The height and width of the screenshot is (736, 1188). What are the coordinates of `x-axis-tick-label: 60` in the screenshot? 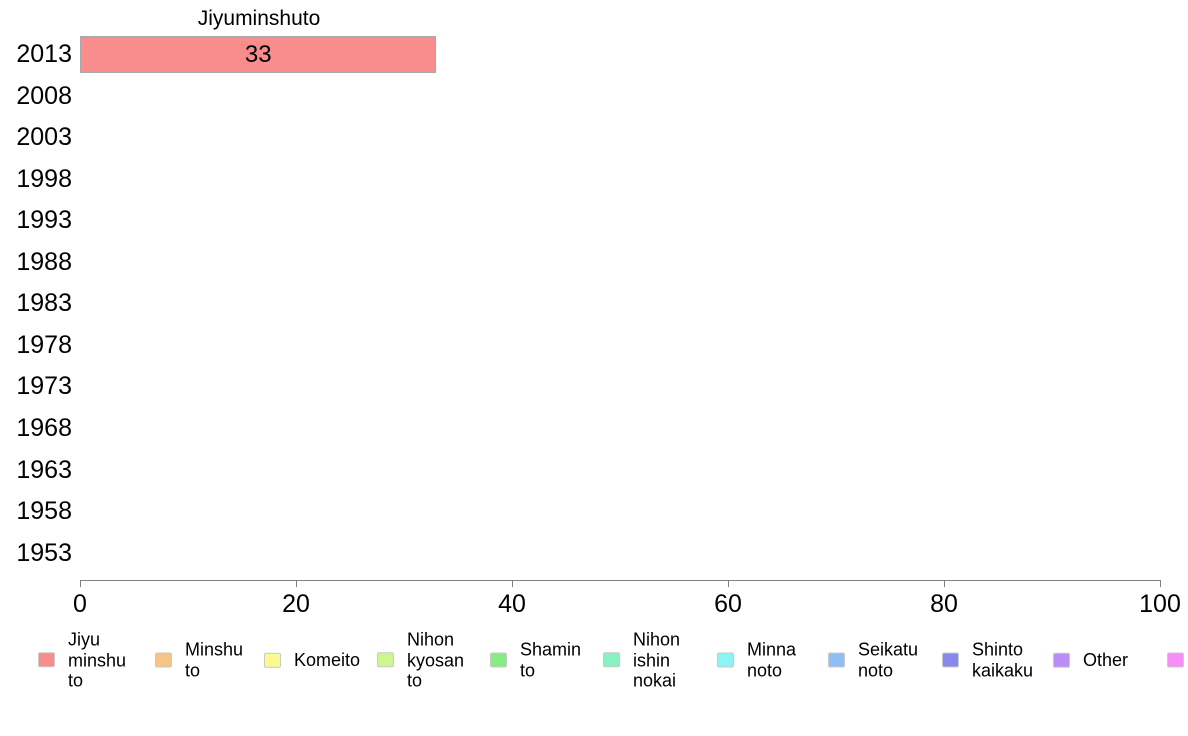 It's located at (728, 604).